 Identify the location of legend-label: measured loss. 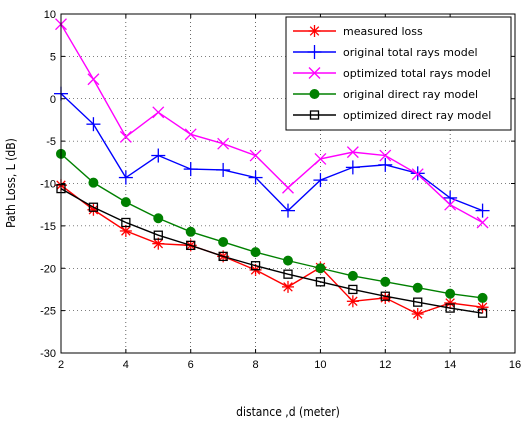
(383, 31).